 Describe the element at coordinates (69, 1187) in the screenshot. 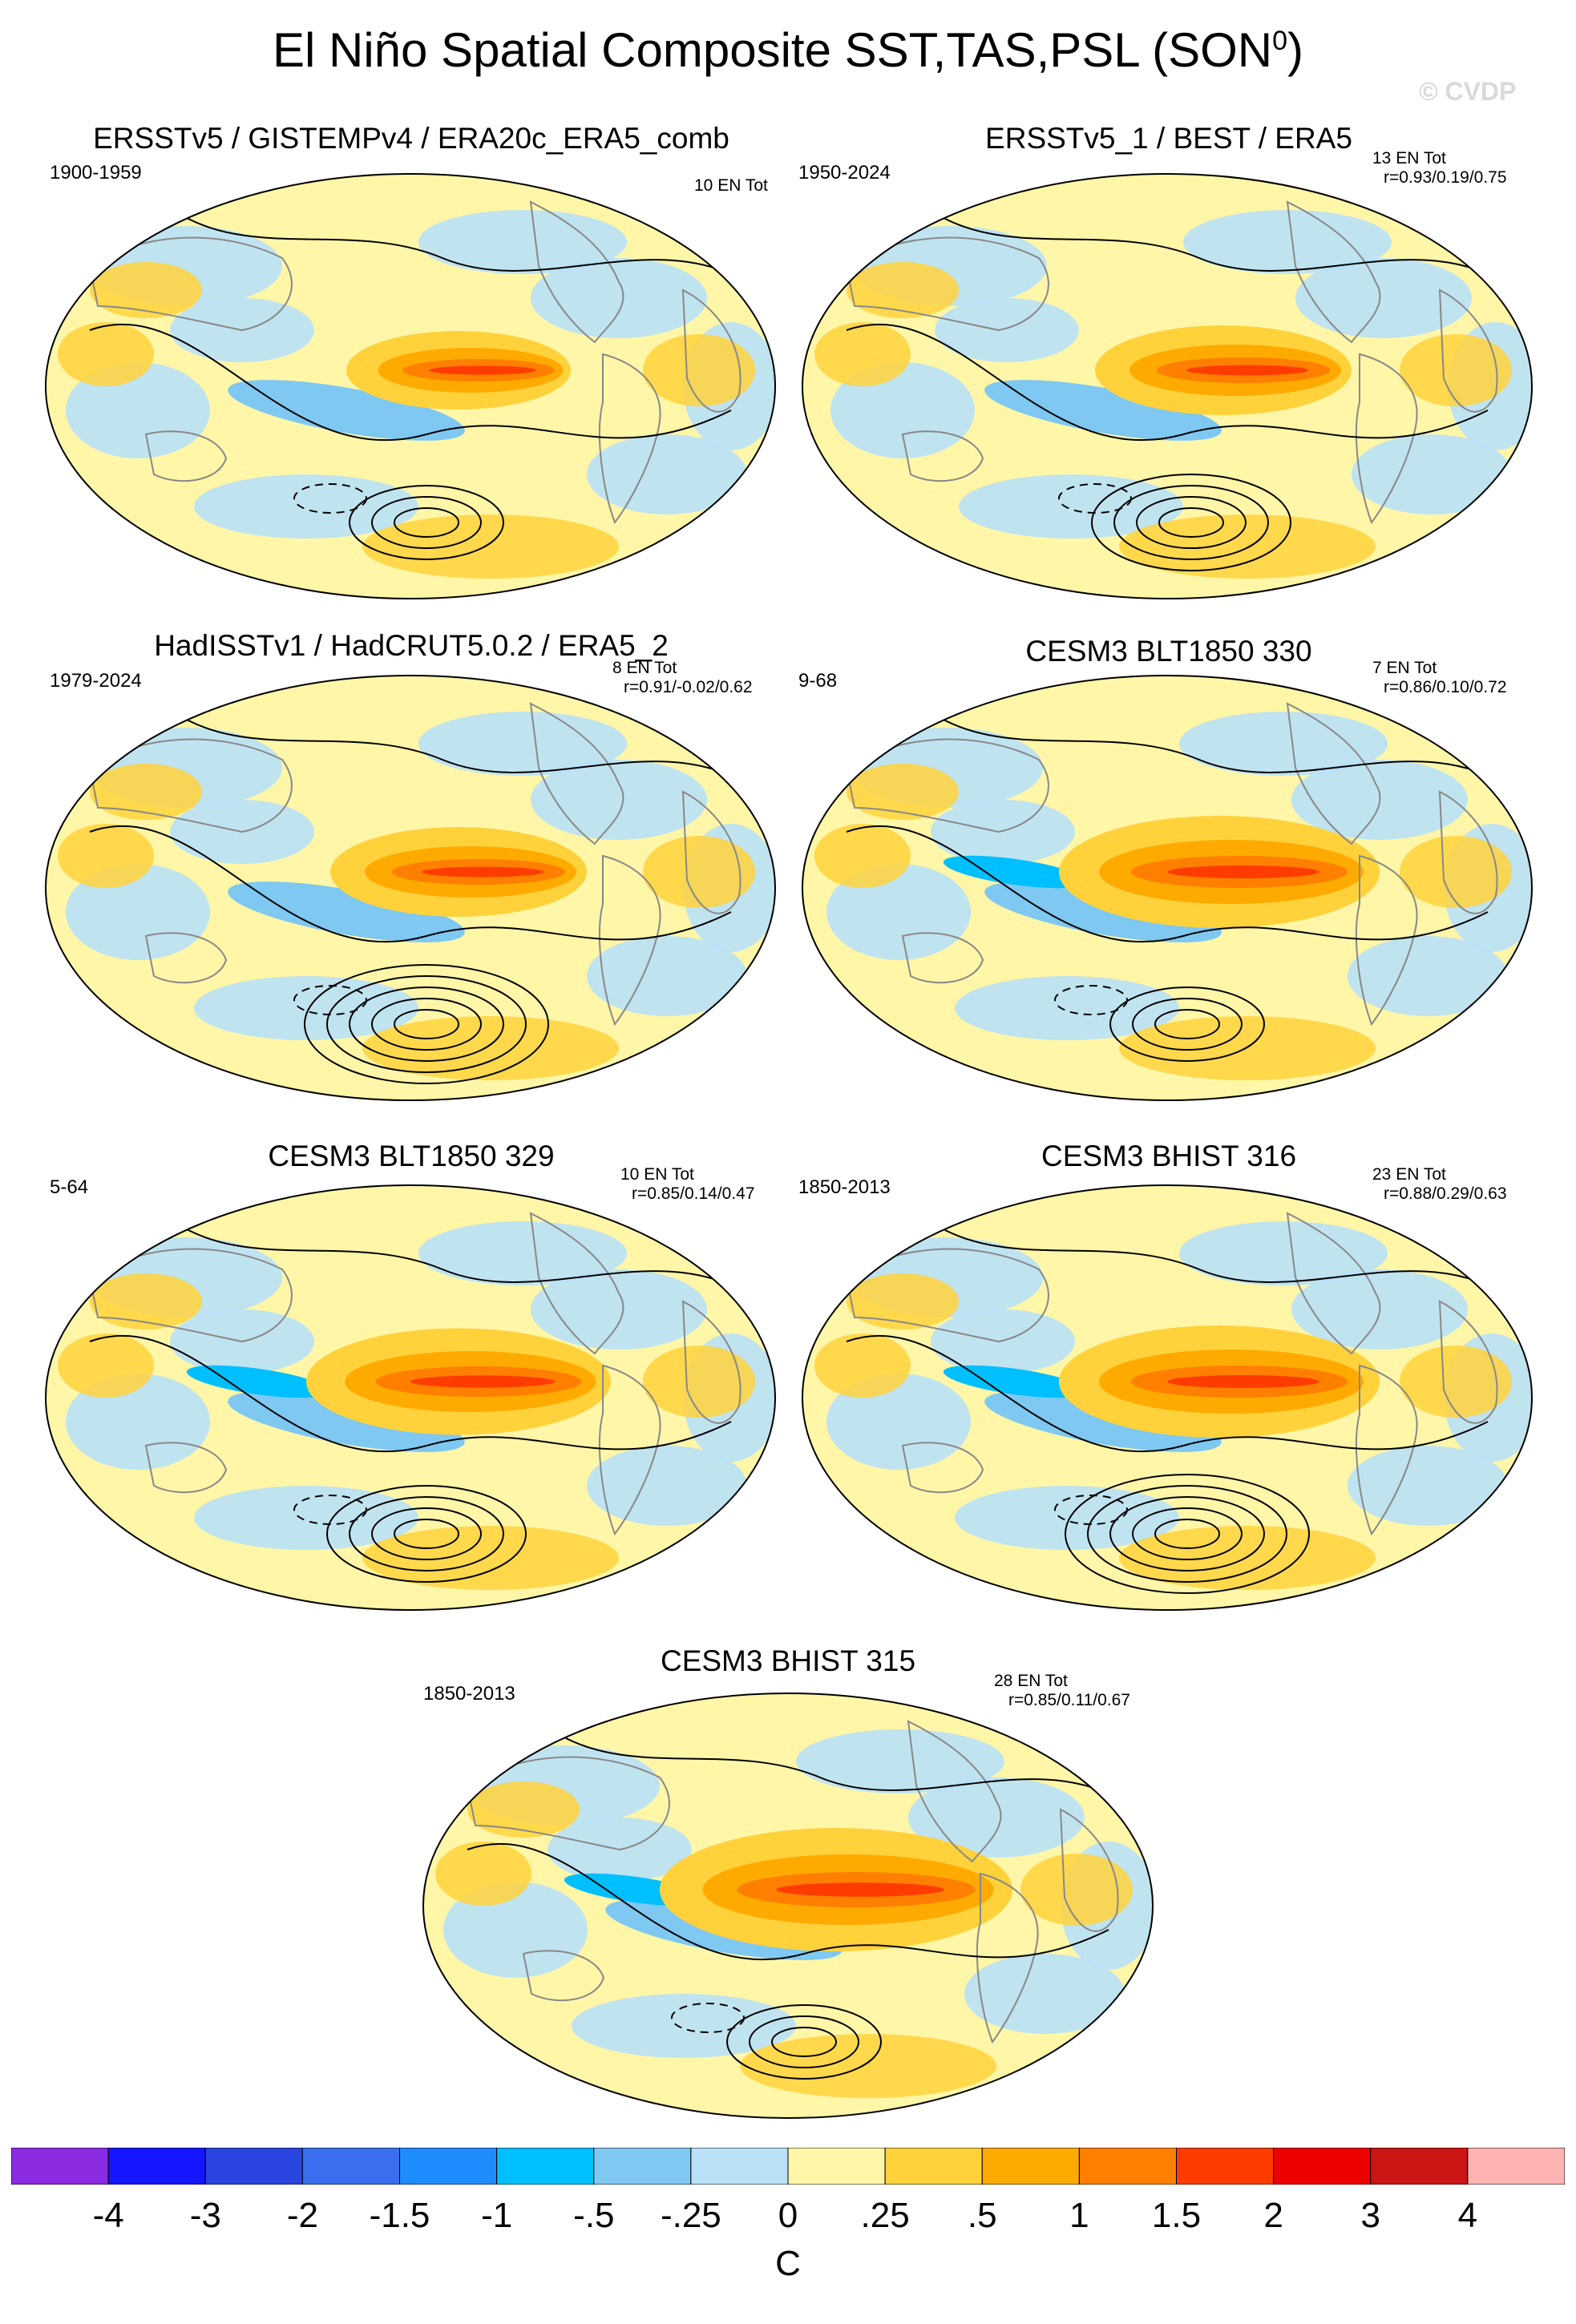

I see `panel-5-period: 5-64` at that location.